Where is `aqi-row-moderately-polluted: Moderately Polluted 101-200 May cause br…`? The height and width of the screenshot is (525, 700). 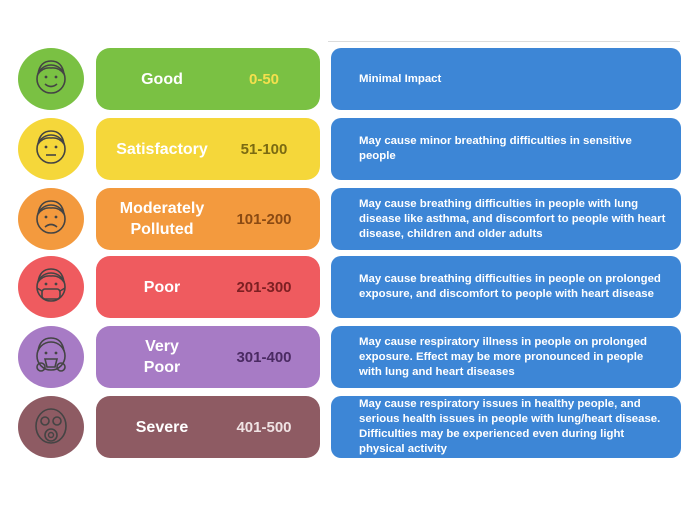
aqi-row-moderately-polluted: Moderately Polluted 101-200 May cause br… is located at coordinates (350, 219).